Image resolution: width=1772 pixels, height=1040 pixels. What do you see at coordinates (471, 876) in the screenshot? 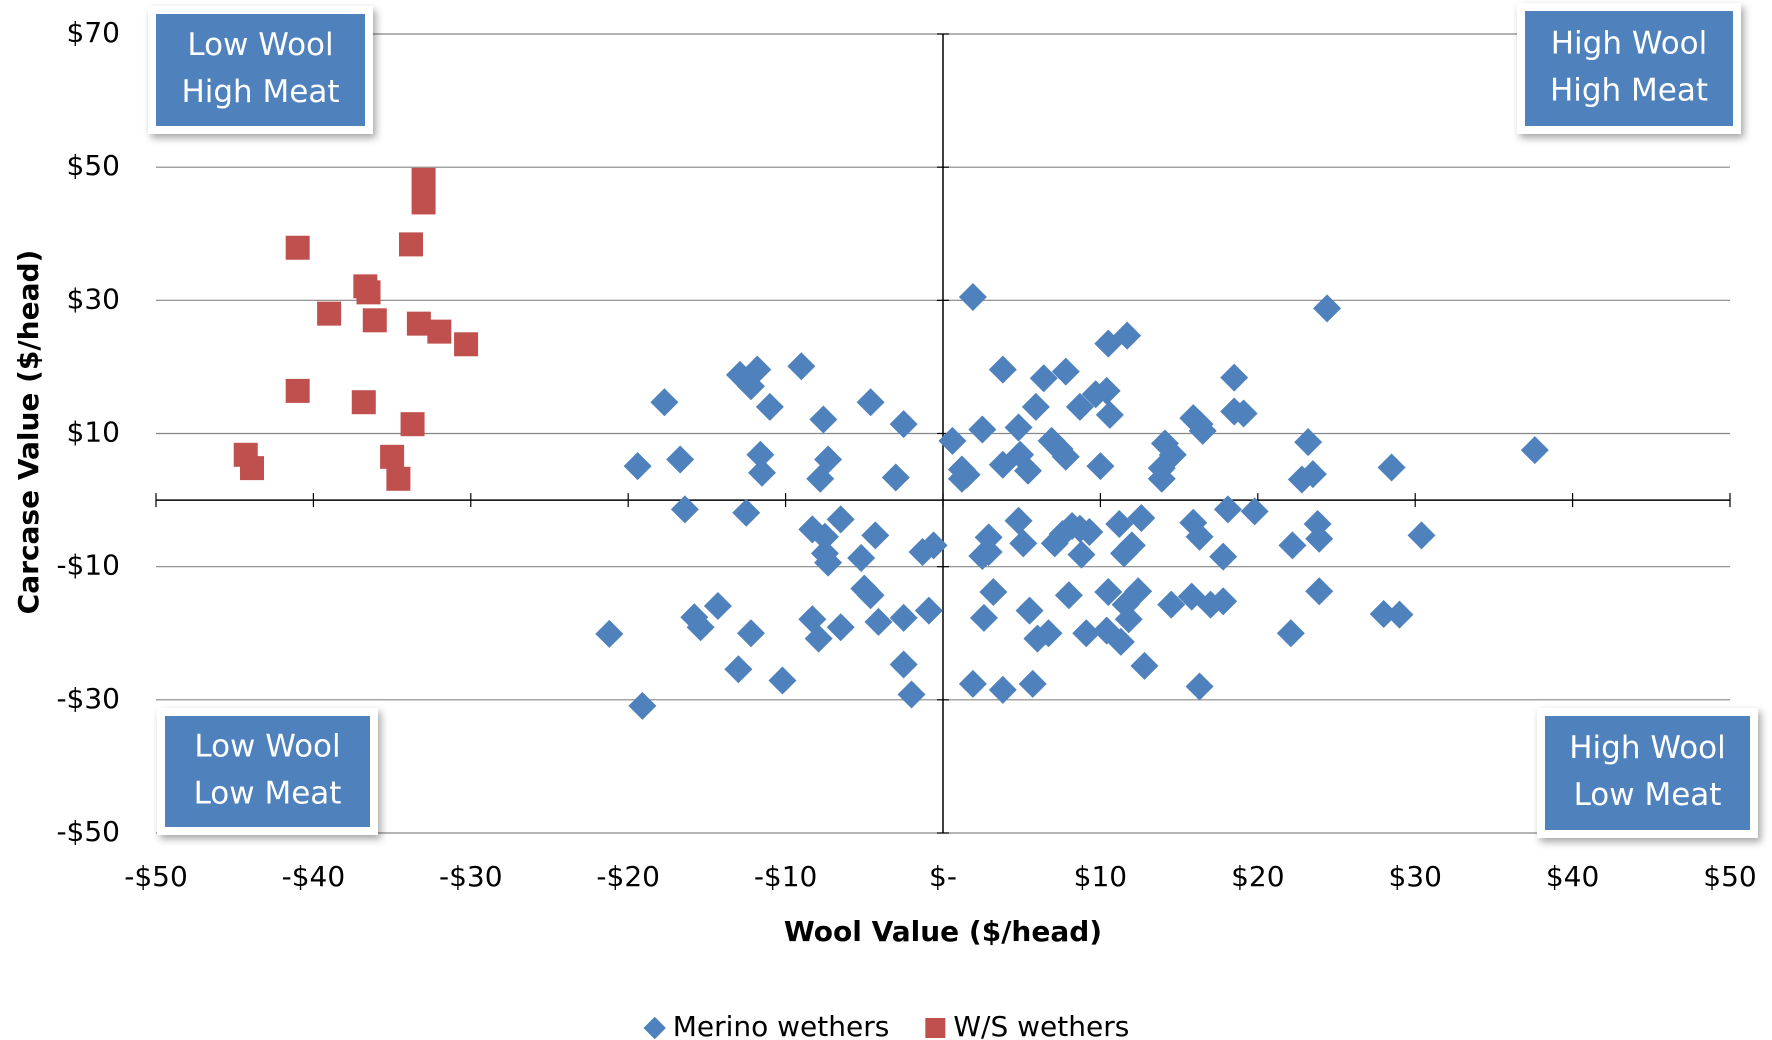
I see `x-tick-label: -$30` at bounding box center [471, 876].